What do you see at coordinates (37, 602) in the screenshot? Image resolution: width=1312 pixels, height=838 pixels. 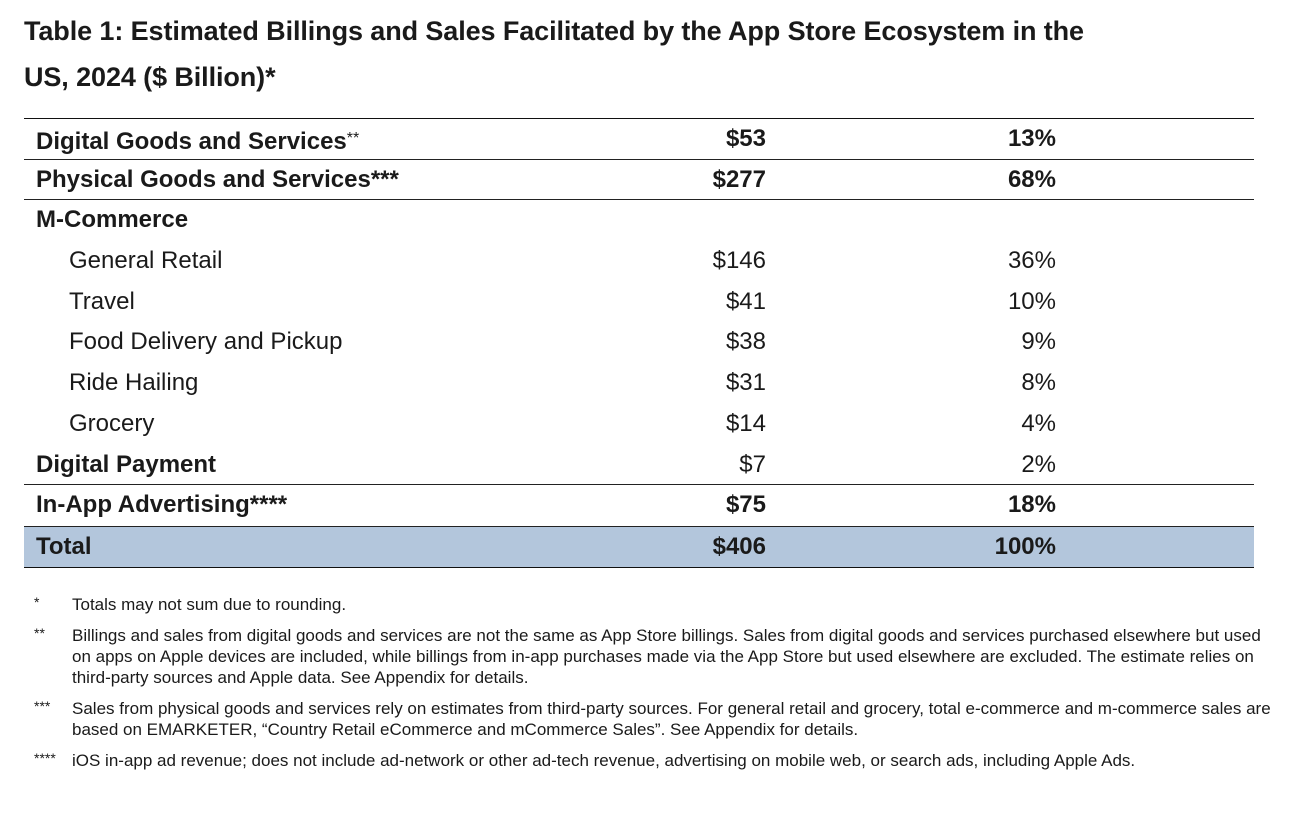 I see `footnote-mark: *` at bounding box center [37, 602].